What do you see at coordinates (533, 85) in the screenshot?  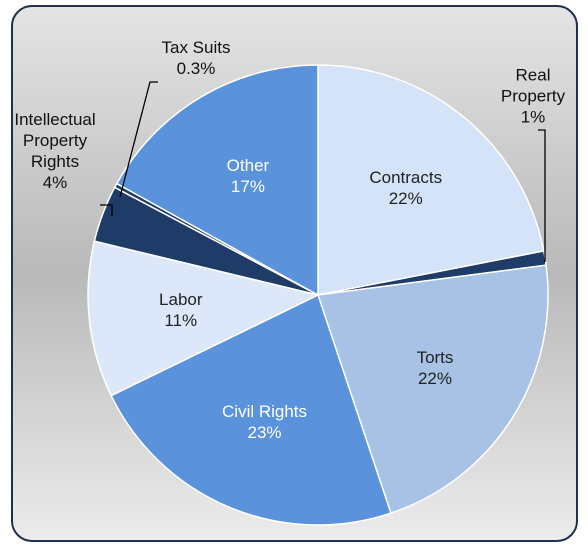 I see `slice-name: Real Property` at bounding box center [533, 85].